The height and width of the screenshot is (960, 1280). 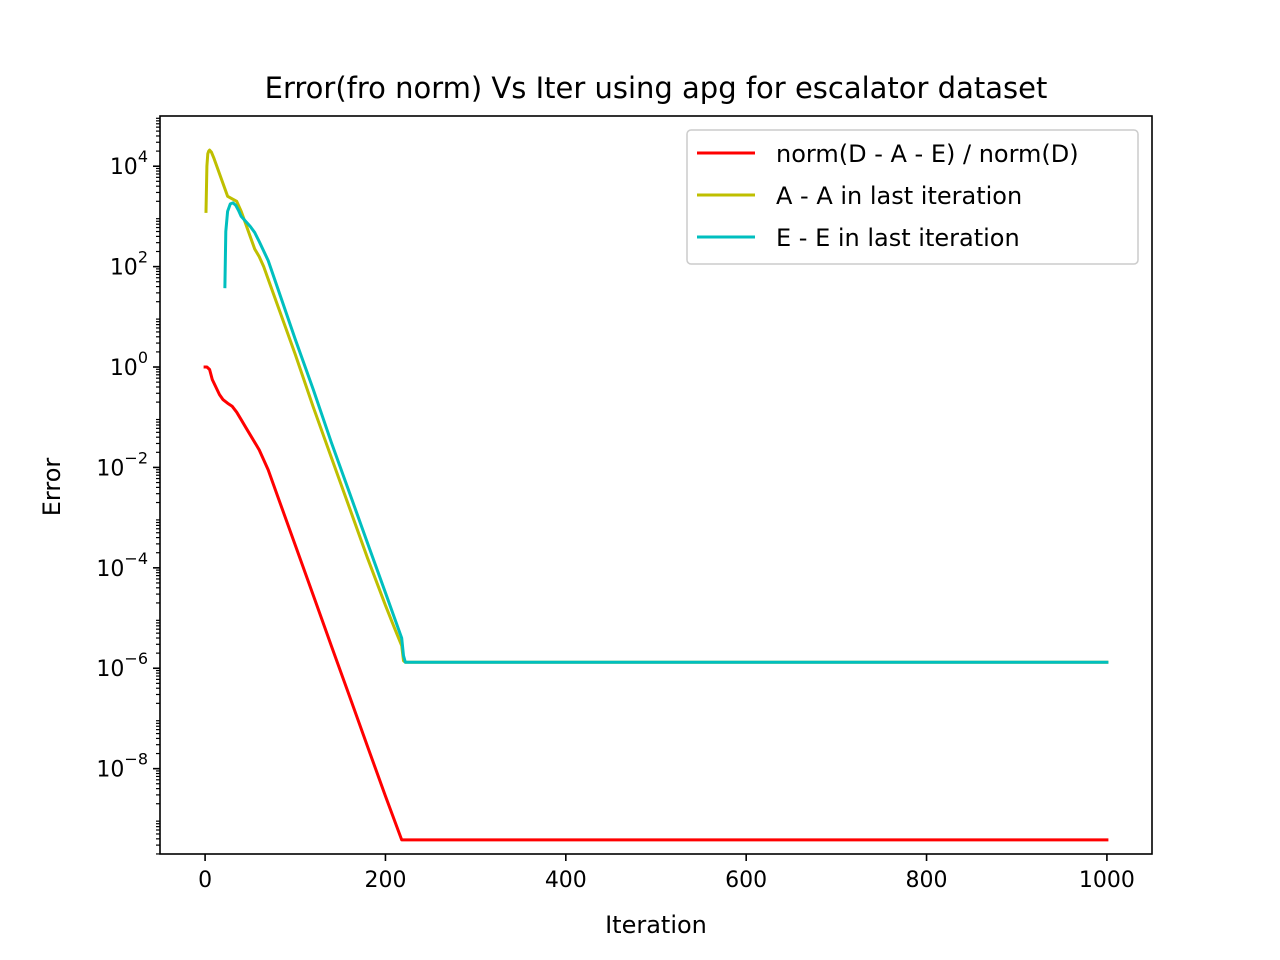 What do you see at coordinates (122, 565) in the screenshot?
I see `y-tick-label: 10⁻⁴` at bounding box center [122, 565].